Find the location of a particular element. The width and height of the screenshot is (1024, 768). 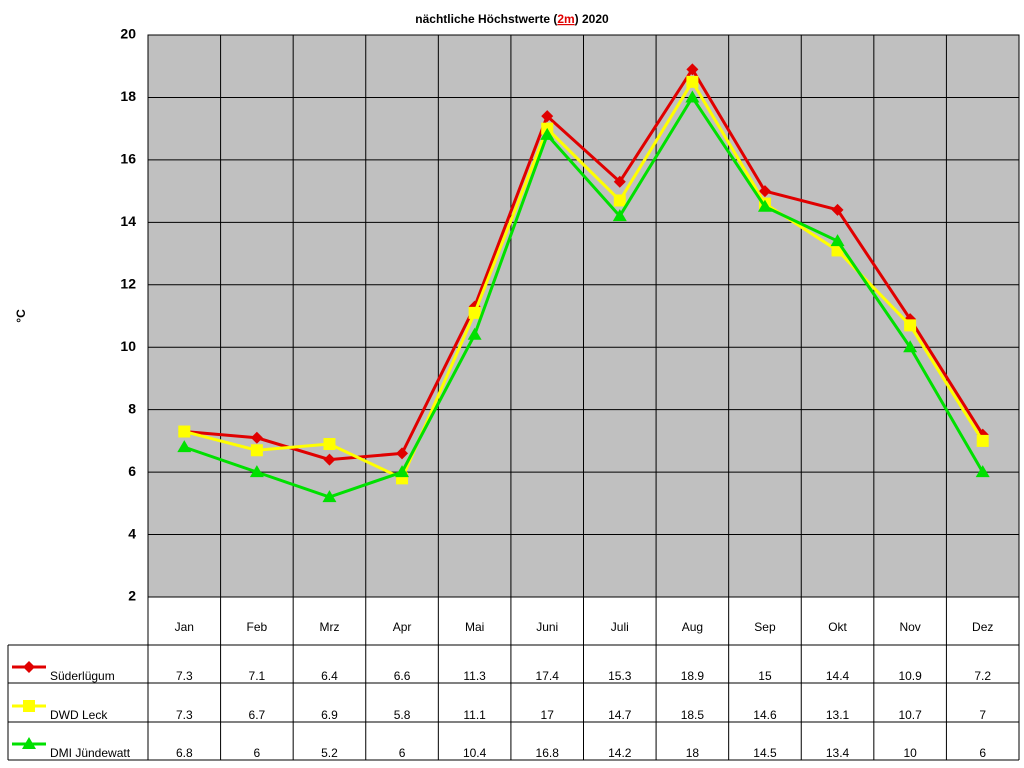

y-axis-label: °C is located at coordinates (21, 316).